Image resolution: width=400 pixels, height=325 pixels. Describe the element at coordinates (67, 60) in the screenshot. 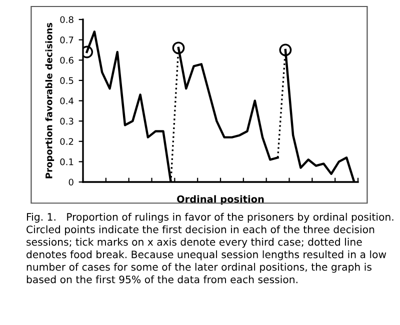

I see `y-tick-label: 0.6` at that location.